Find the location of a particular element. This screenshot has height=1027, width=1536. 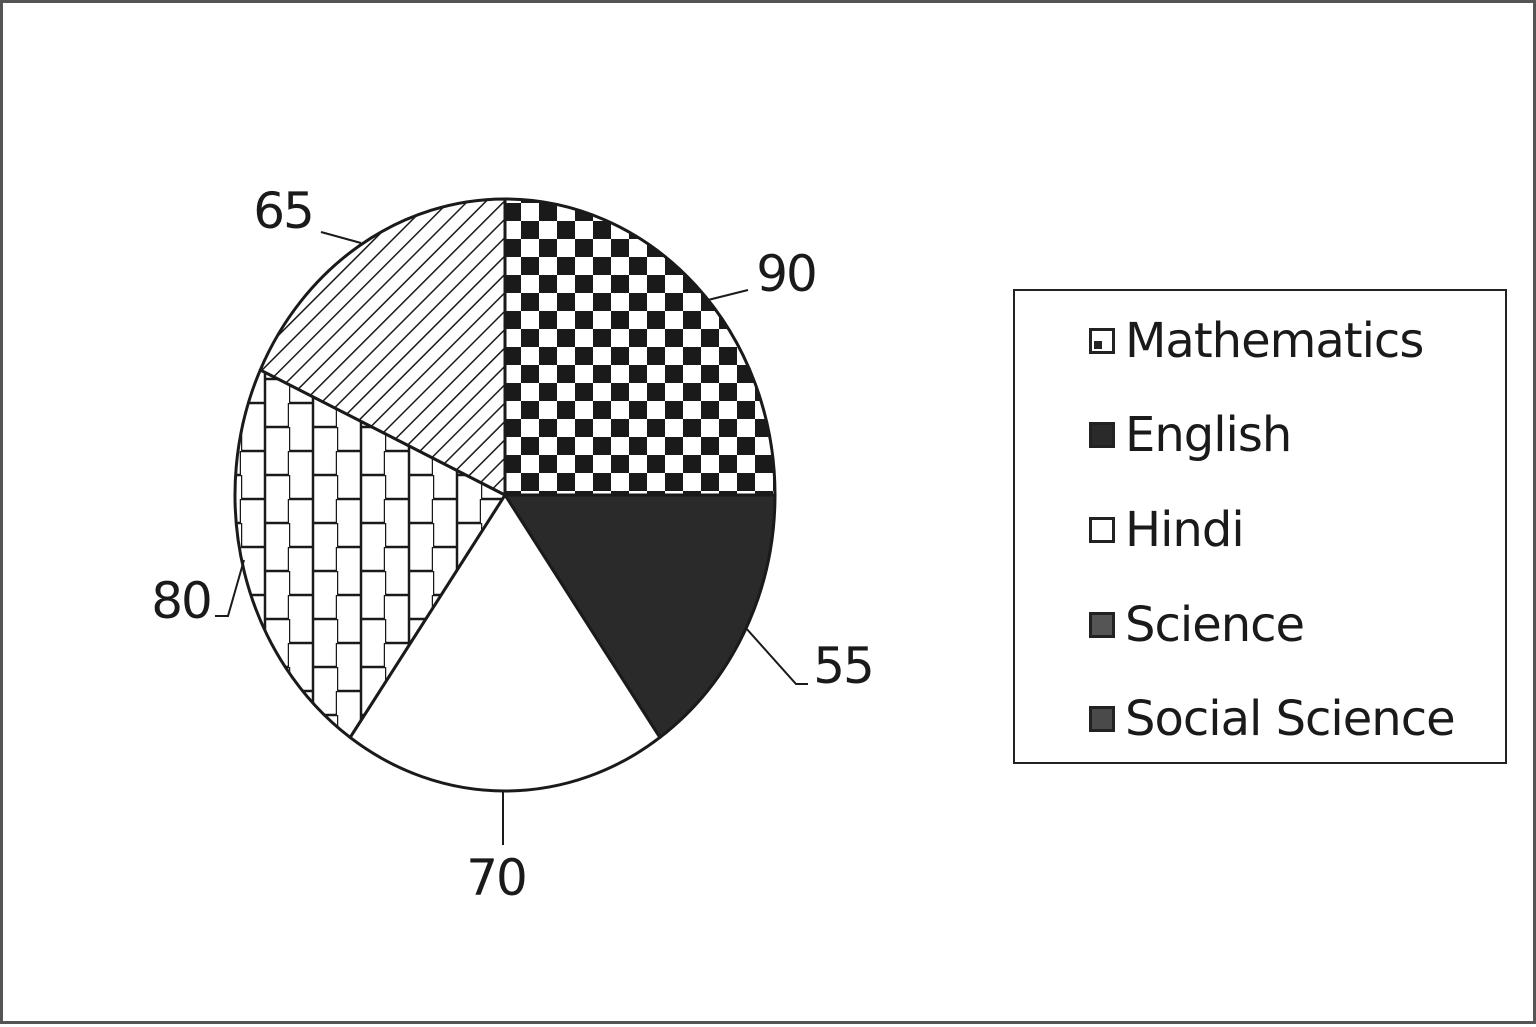

data-label-english: 55 is located at coordinates (843, 666).